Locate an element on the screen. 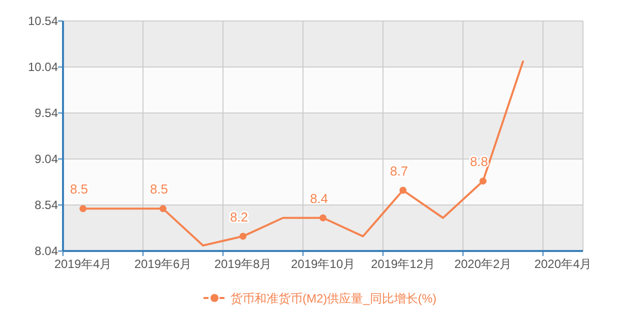 The width and height of the screenshot is (640, 331). data-label: 8.4 is located at coordinates (319, 198).